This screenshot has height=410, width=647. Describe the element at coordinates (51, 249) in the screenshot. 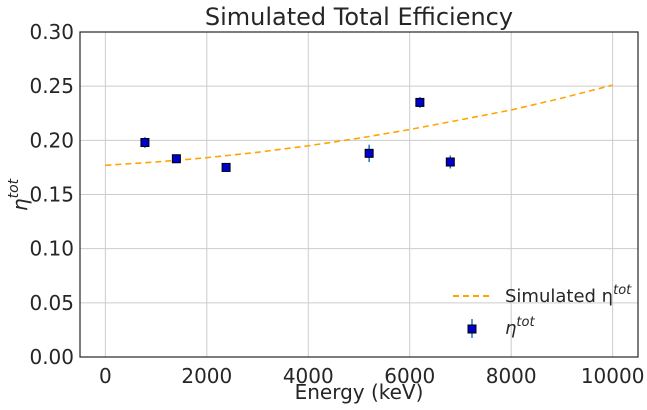

I see `y-tick-label: 0.10` at that location.